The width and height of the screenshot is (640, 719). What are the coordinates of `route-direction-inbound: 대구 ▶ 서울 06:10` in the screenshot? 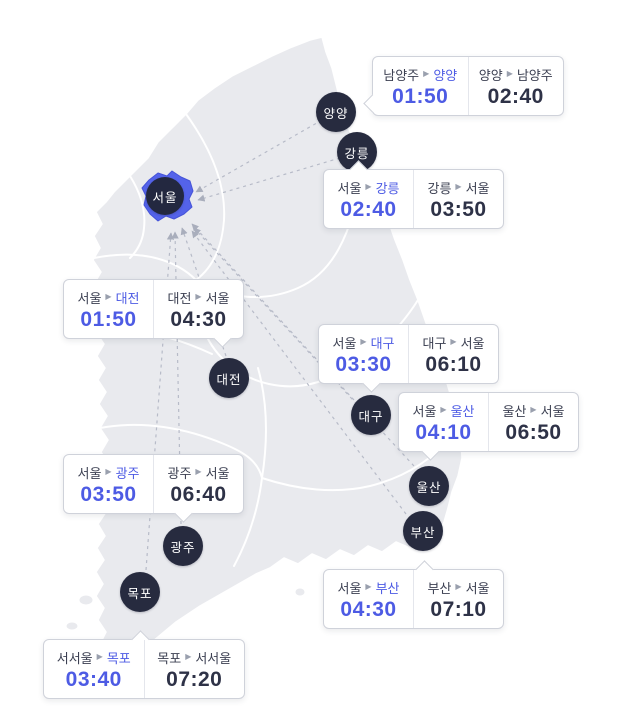 It's located at (453, 354).